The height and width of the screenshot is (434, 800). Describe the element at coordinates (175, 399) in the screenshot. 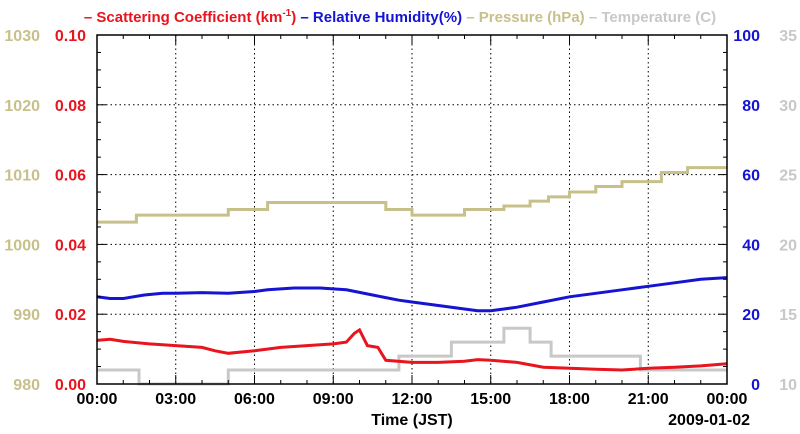

I see `x-tick-label: 03:00` at that location.